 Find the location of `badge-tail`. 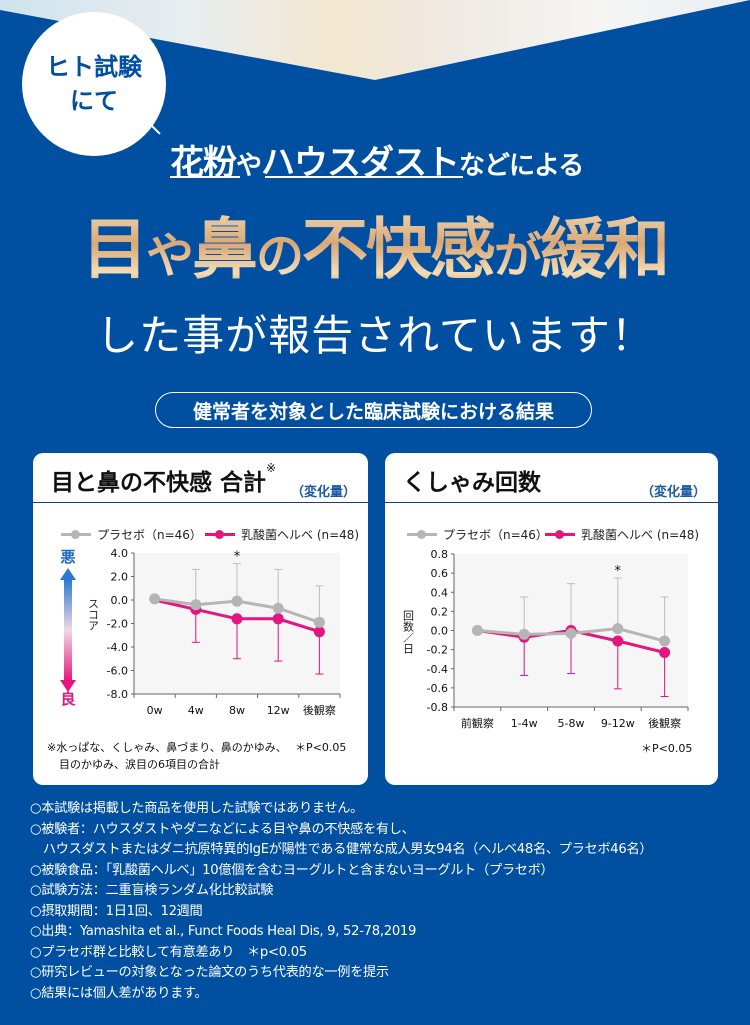

badge-tail is located at coordinates (155, 129).